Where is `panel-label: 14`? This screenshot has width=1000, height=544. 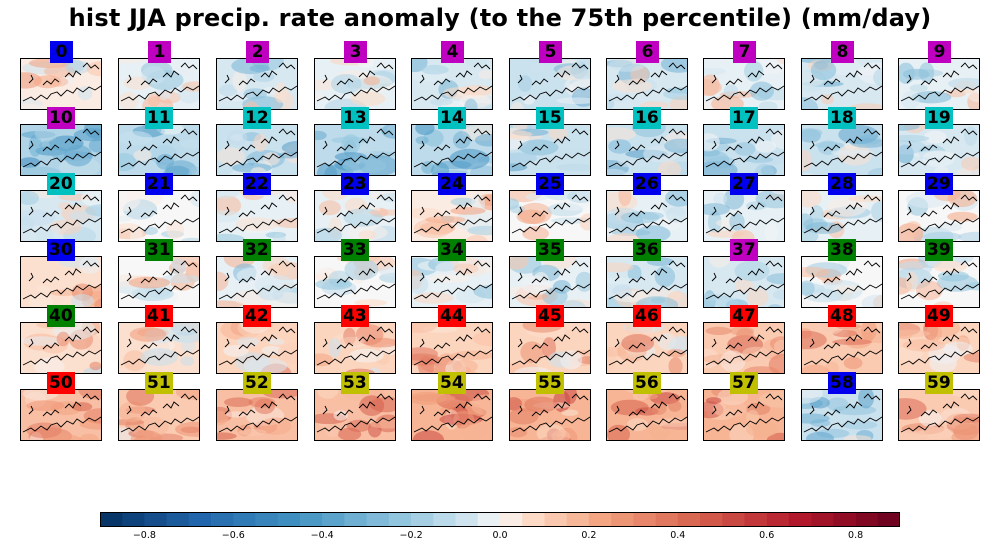
panel-label: 14 is located at coordinates (452, 118).